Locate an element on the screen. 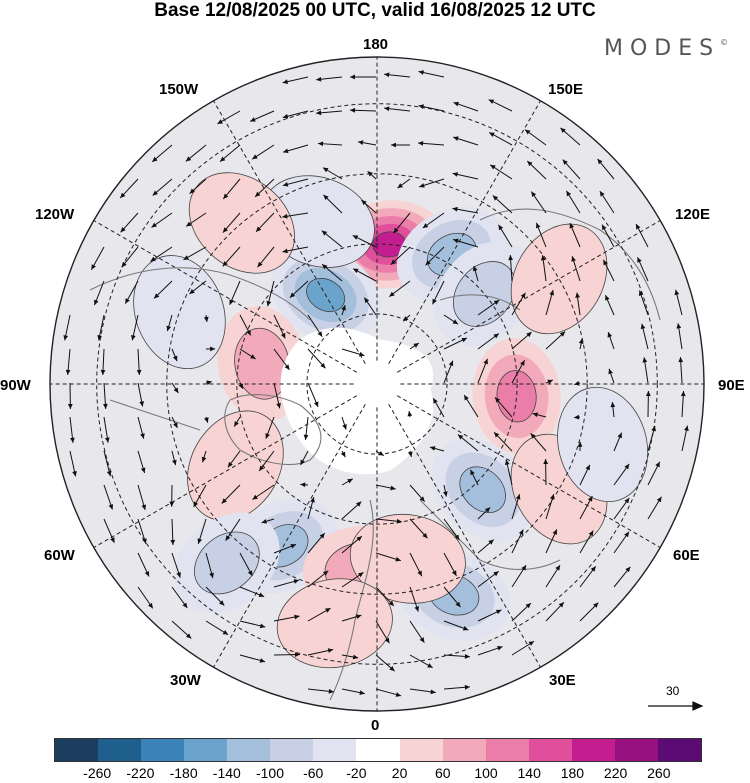  colorbar-tick-label: 140 is located at coordinates (529, 773).